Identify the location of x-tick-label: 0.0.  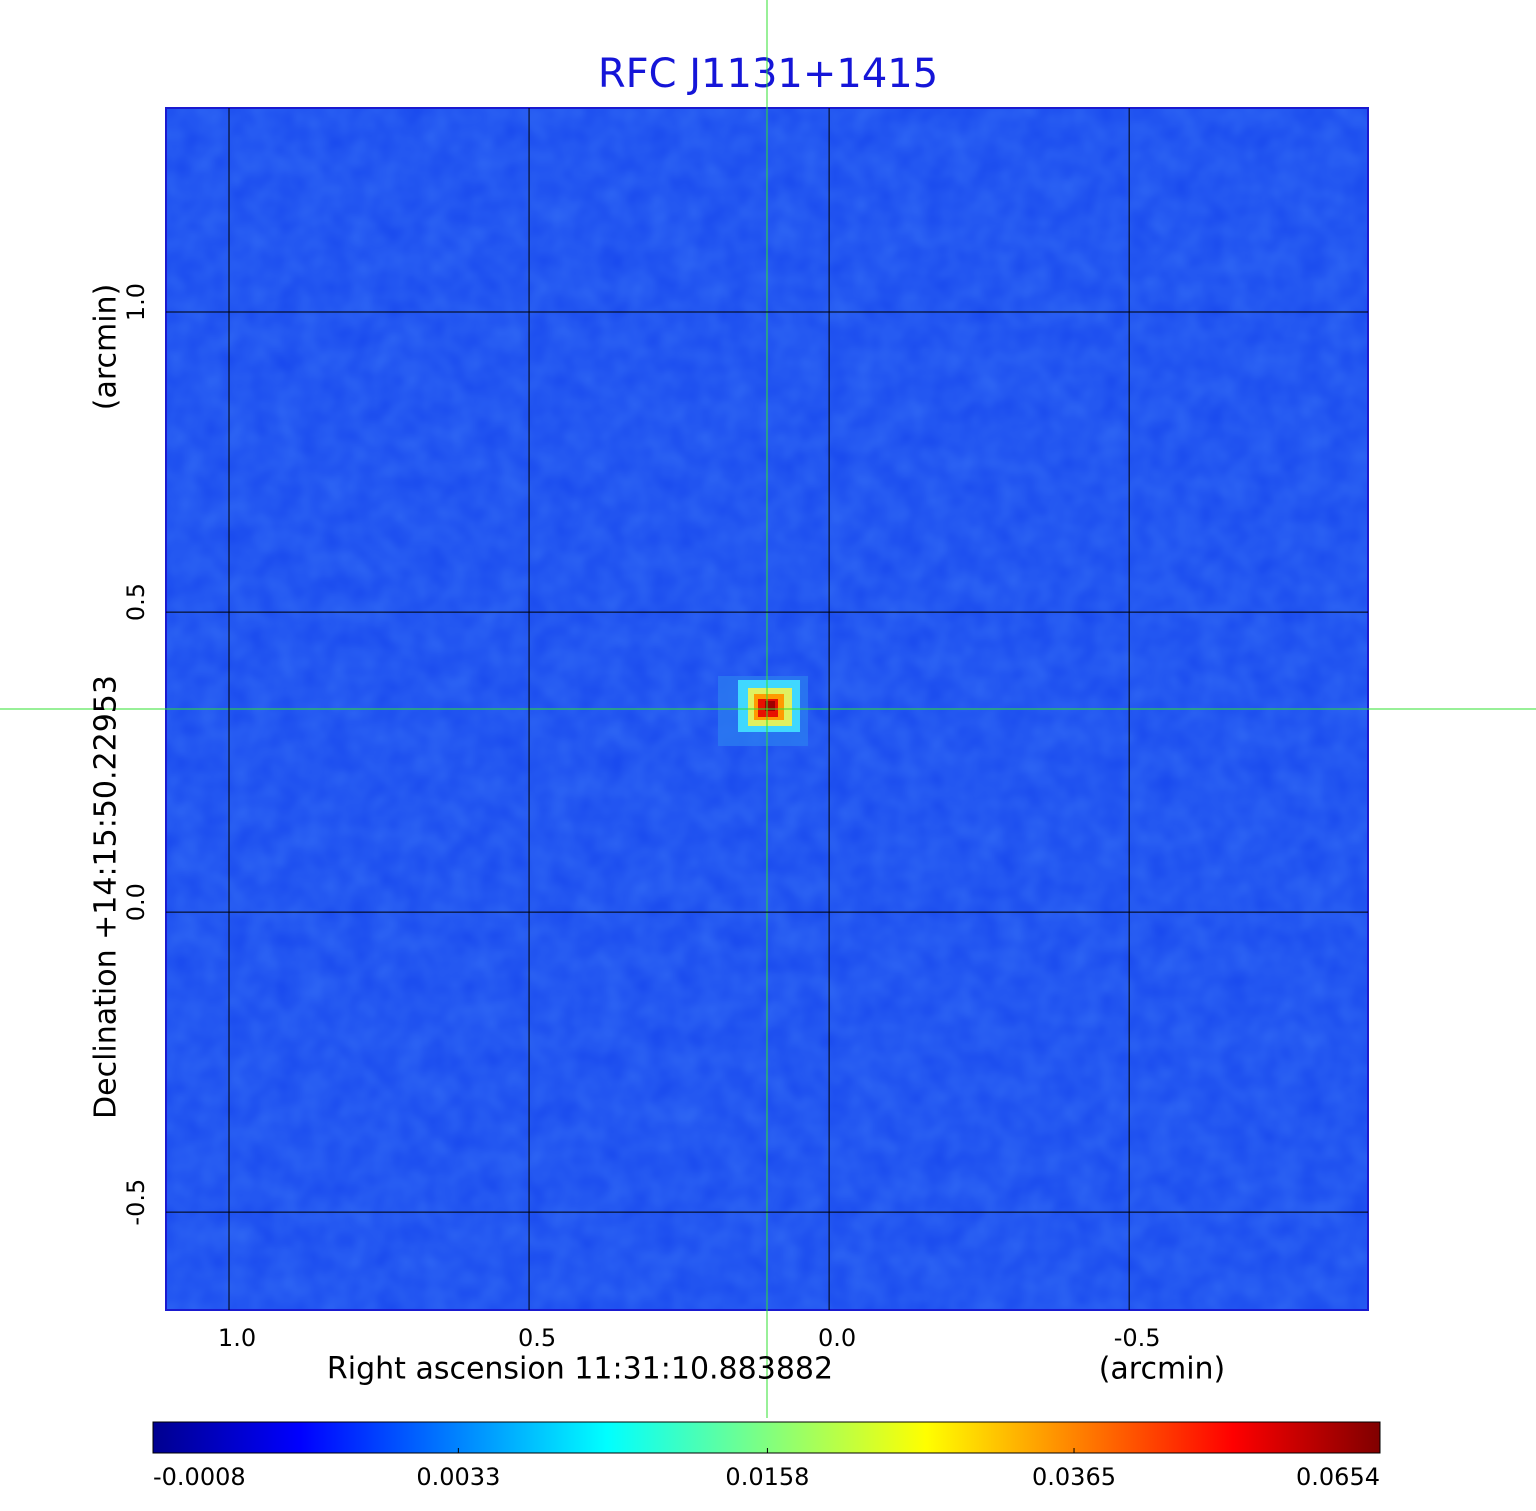
(837, 1338).